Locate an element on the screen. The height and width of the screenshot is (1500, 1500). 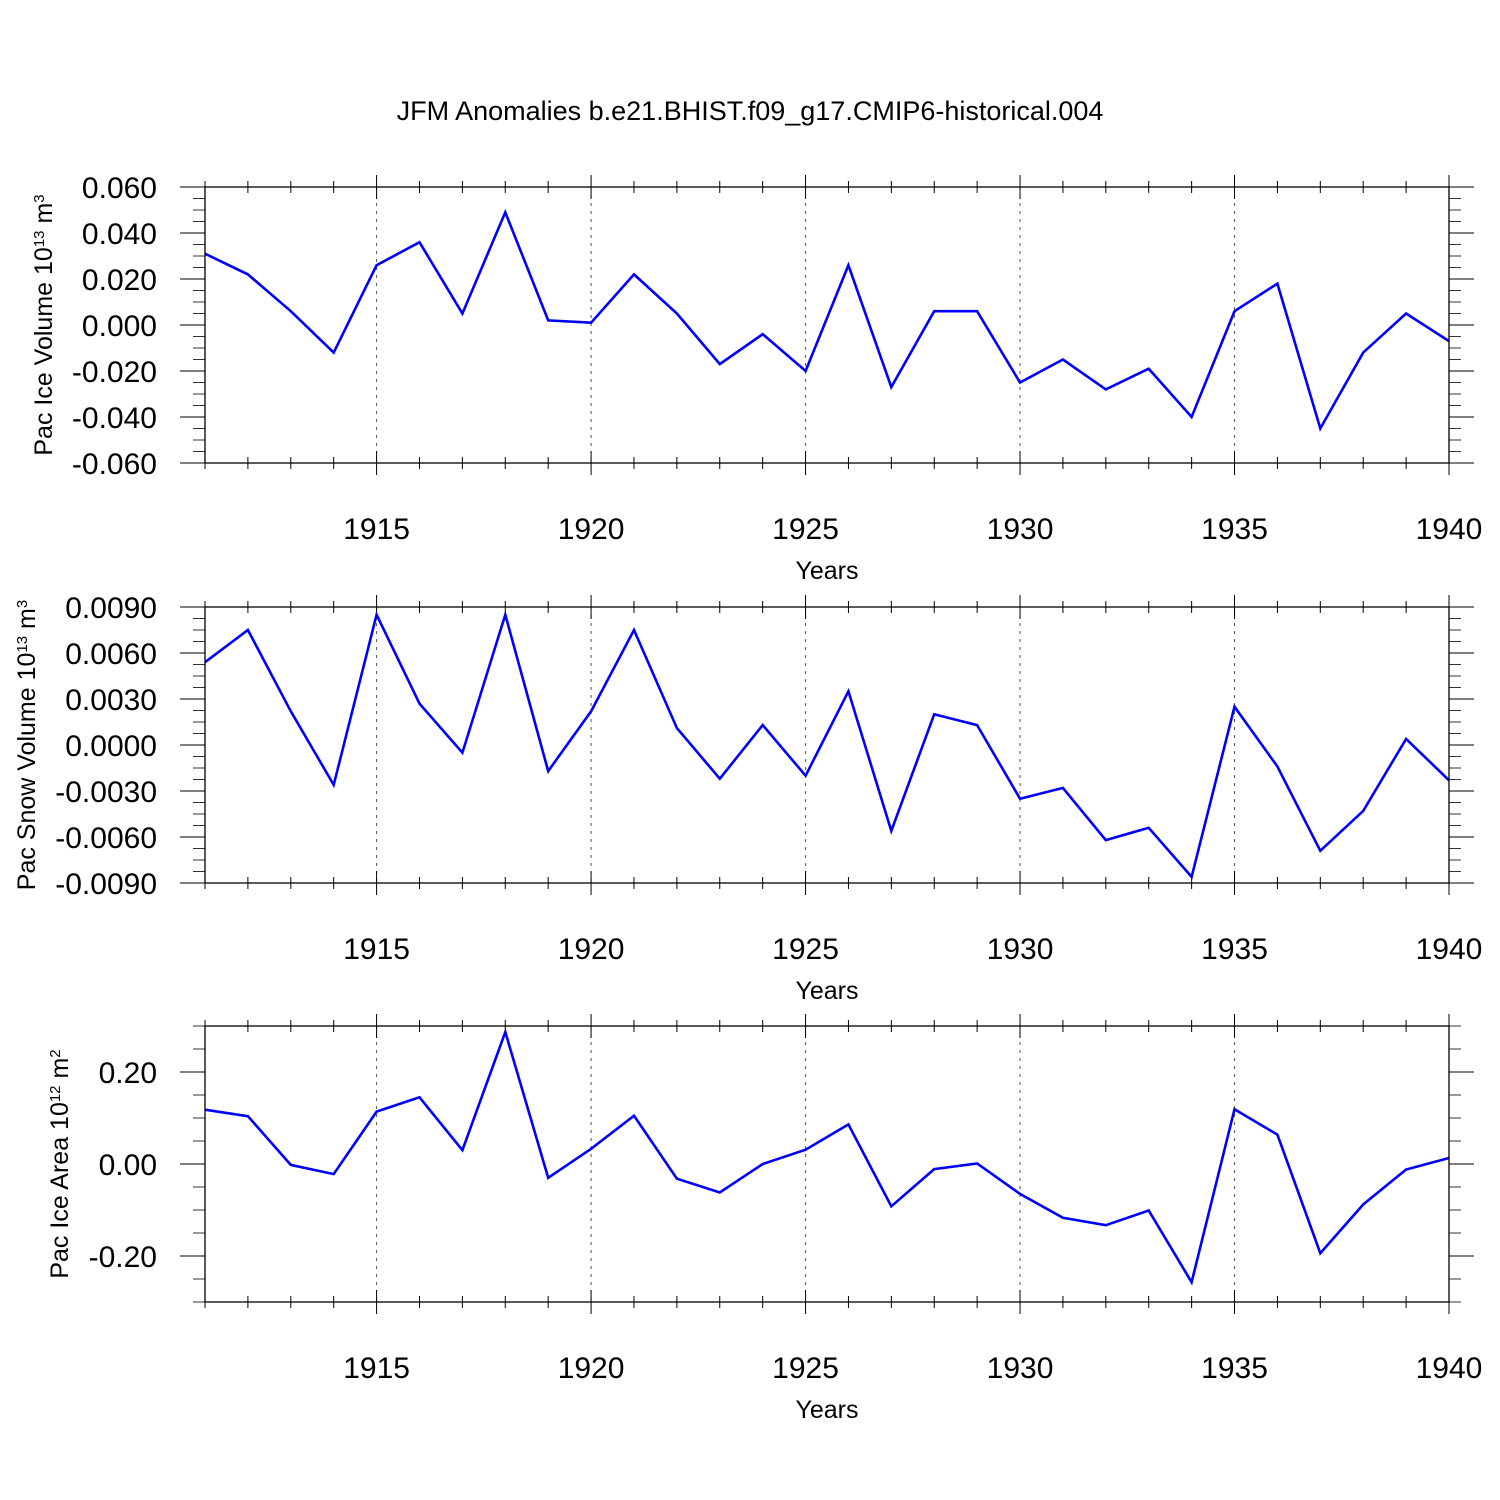
y-tick-label: -0.0060 is located at coordinates (106, 838).